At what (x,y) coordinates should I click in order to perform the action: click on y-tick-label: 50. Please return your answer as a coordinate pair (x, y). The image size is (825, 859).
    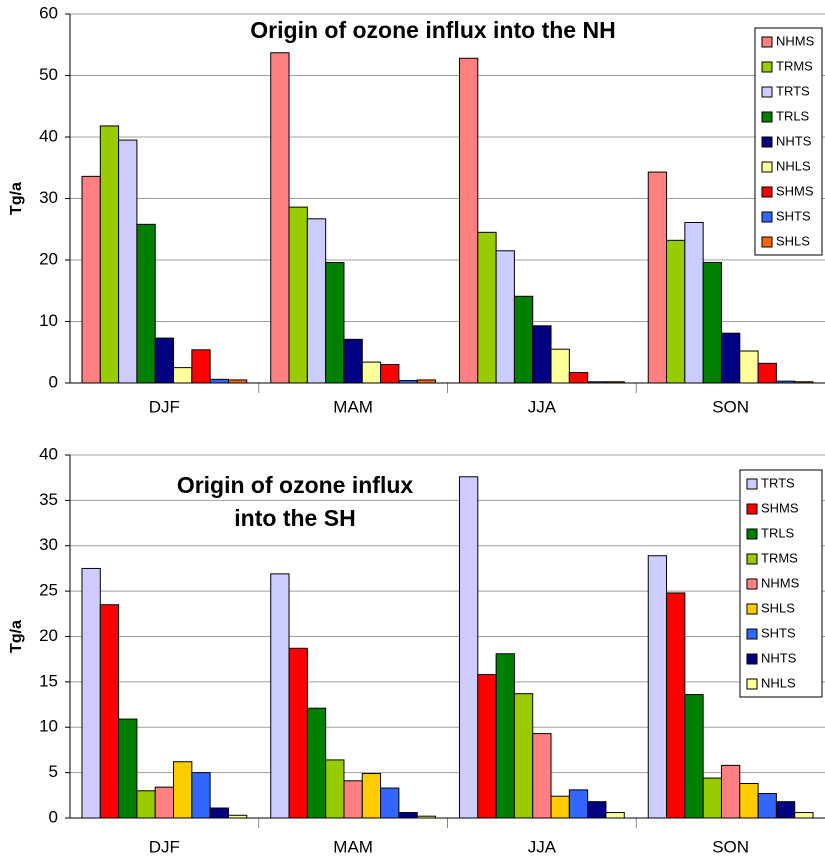
    Looking at the image, I should click on (48, 74).